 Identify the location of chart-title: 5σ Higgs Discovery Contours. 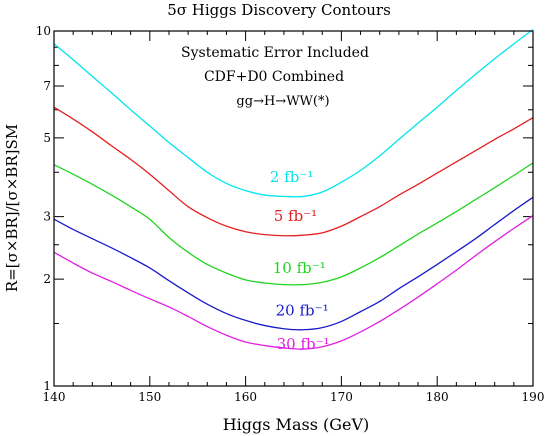
(279, 10).